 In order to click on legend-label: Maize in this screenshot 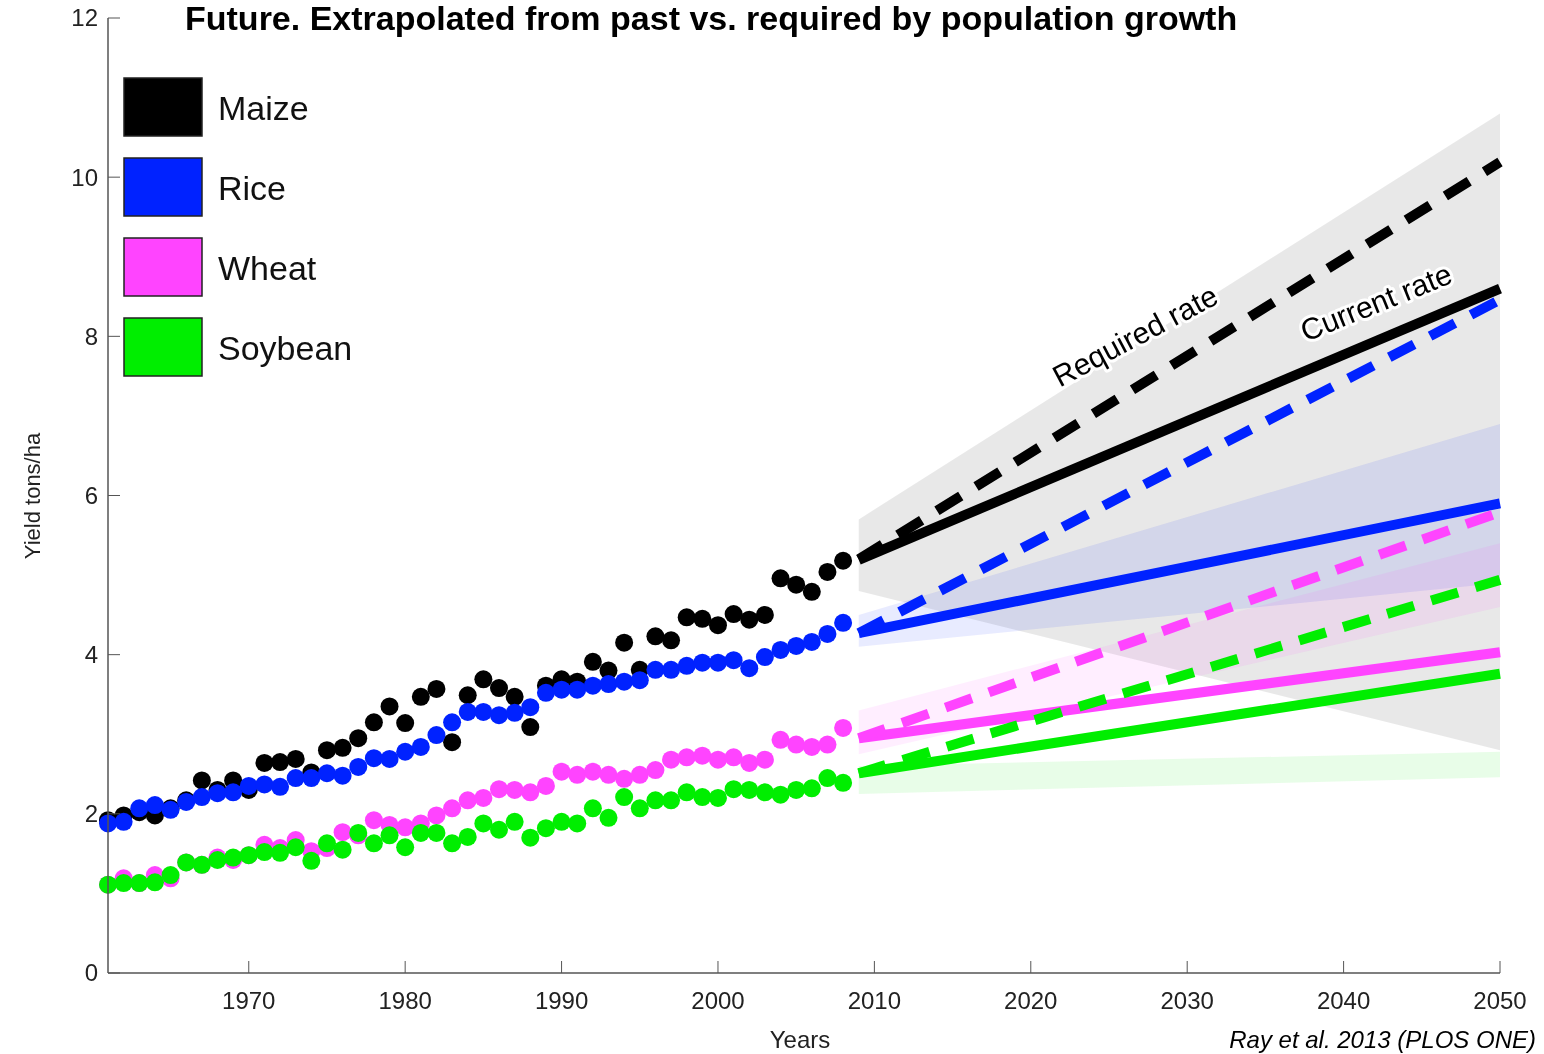, I will do `click(263, 108)`.